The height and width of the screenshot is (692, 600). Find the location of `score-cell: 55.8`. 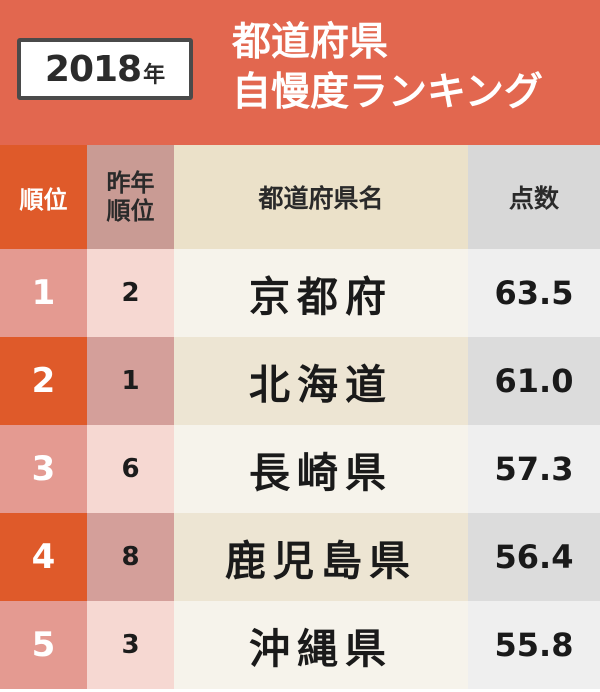

score-cell: 55.8 is located at coordinates (534, 645).